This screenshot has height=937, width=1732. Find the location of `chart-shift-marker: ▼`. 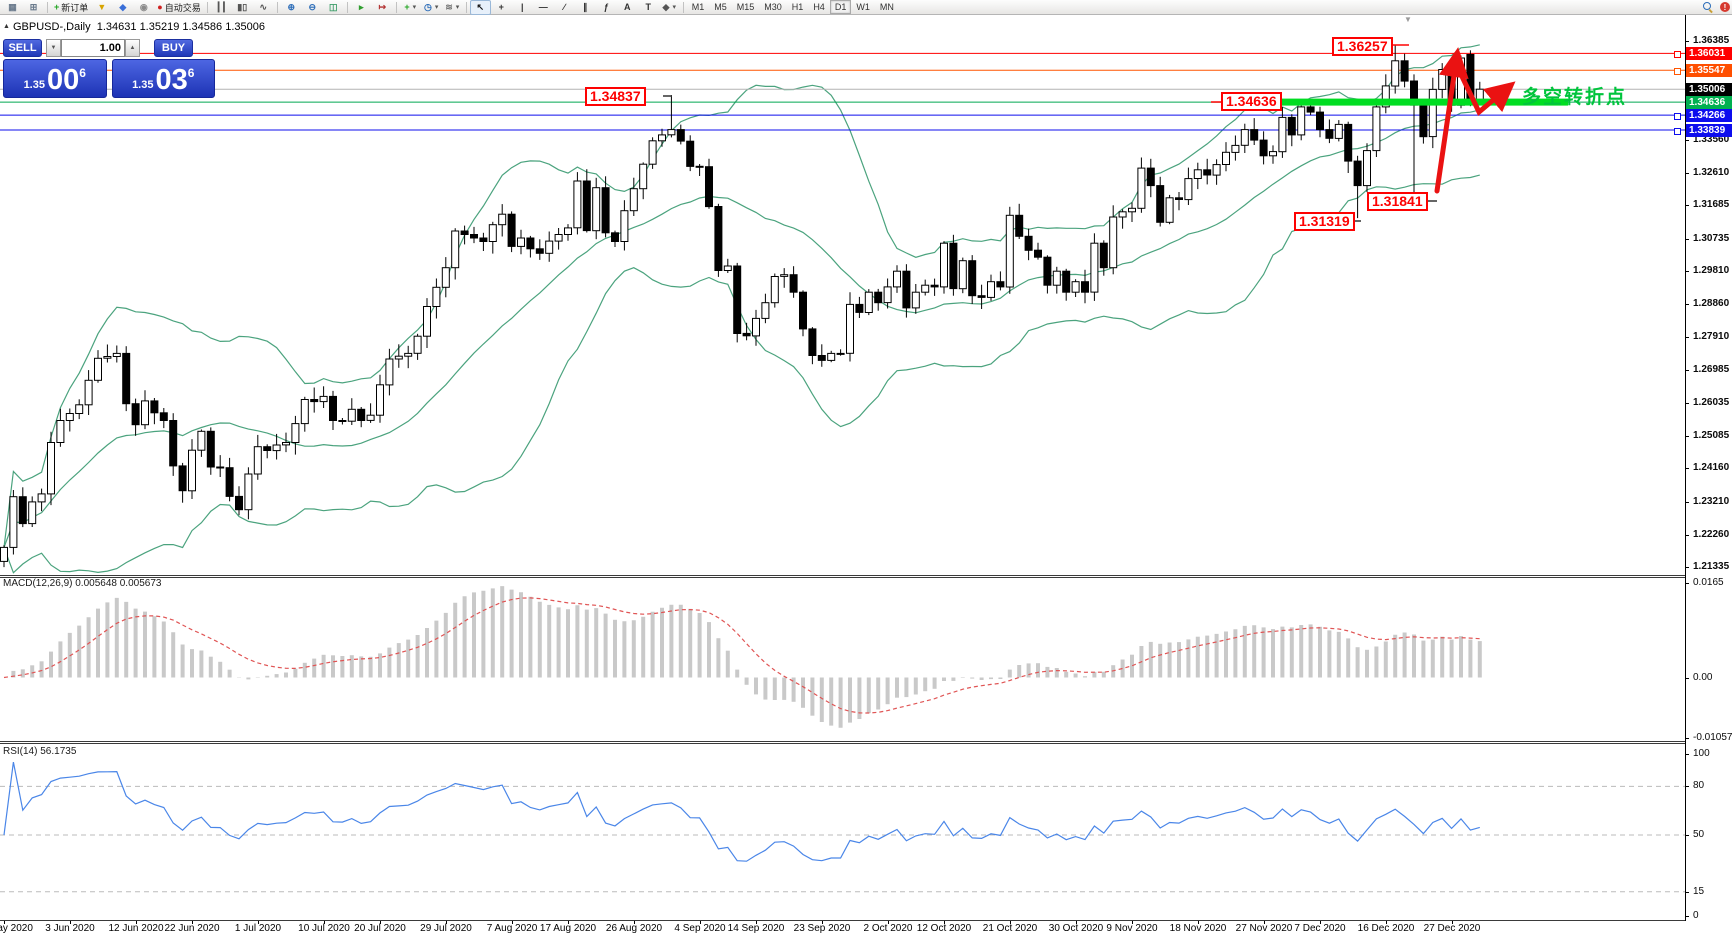

chart-shift-marker: ▼ is located at coordinates (1408, 19).